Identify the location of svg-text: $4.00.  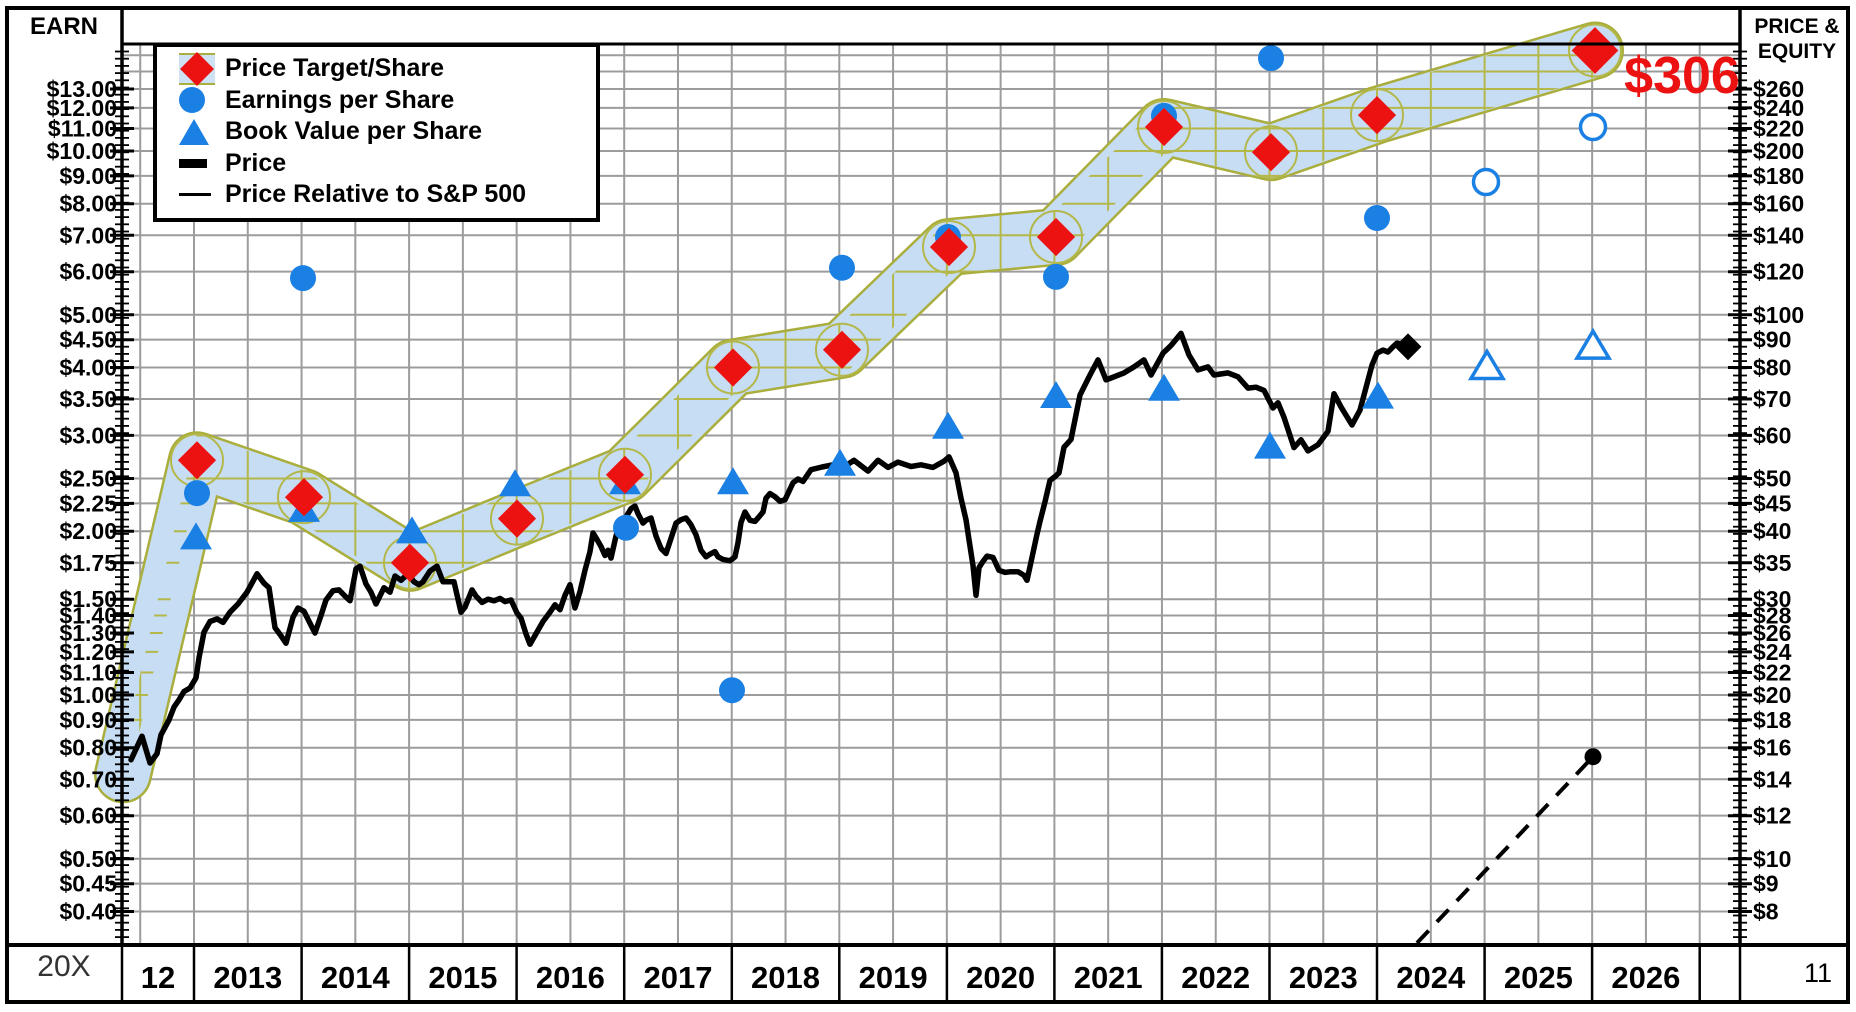
(88, 368).